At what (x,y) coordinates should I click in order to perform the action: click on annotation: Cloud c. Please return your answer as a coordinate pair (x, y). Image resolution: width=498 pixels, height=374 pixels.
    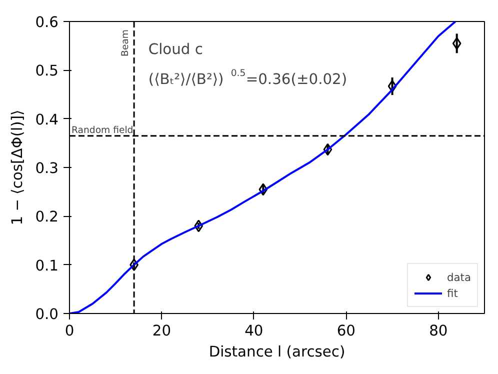
    Looking at the image, I should click on (175, 49).